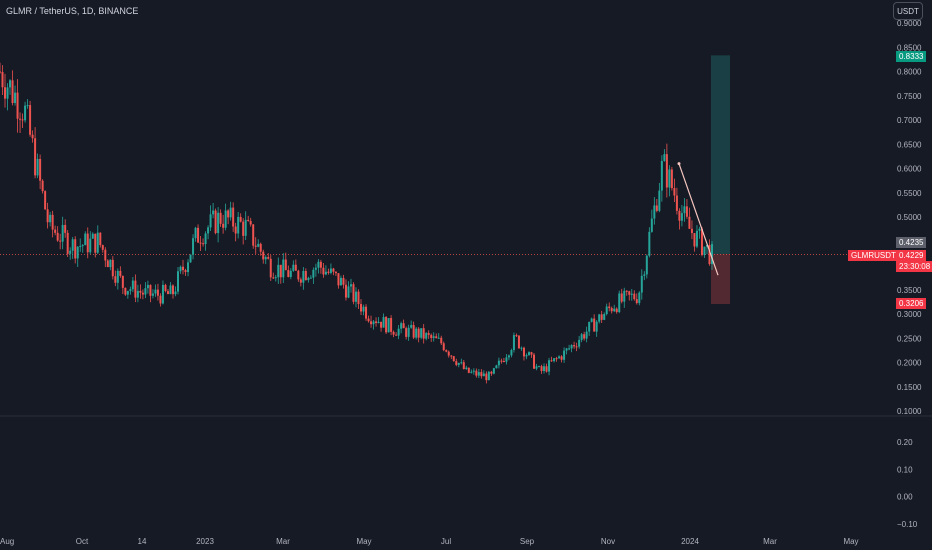 Image resolution: width=932 pixels, height=550 pixels. Describe the element at coordinates (905, 469) in the screenshot. I see `lower-y-tick-label: 0.10` at that location.